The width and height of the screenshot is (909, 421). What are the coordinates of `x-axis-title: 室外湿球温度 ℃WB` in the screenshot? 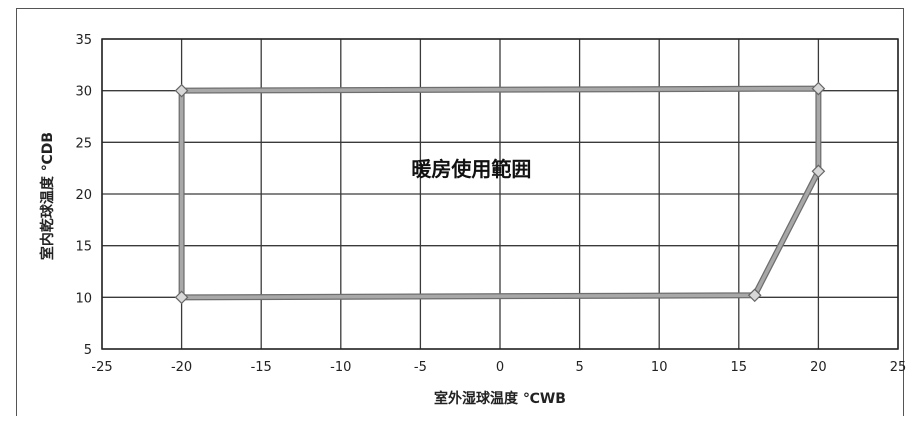 It's located at (500, 398).